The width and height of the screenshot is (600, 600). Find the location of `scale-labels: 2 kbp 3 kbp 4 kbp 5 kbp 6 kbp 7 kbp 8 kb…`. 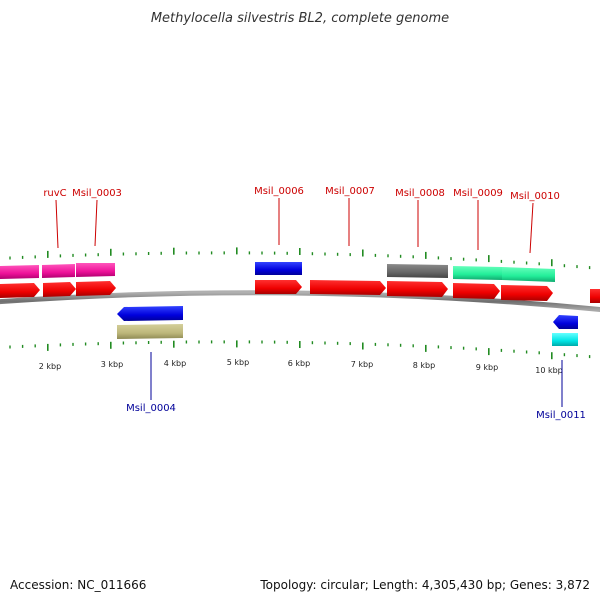

scale-labels: 2 kbp 3 kbp 4 kbp 5 kbp 6 kbp 7 kbp 8 kb… is located at coordinates (301, 366).